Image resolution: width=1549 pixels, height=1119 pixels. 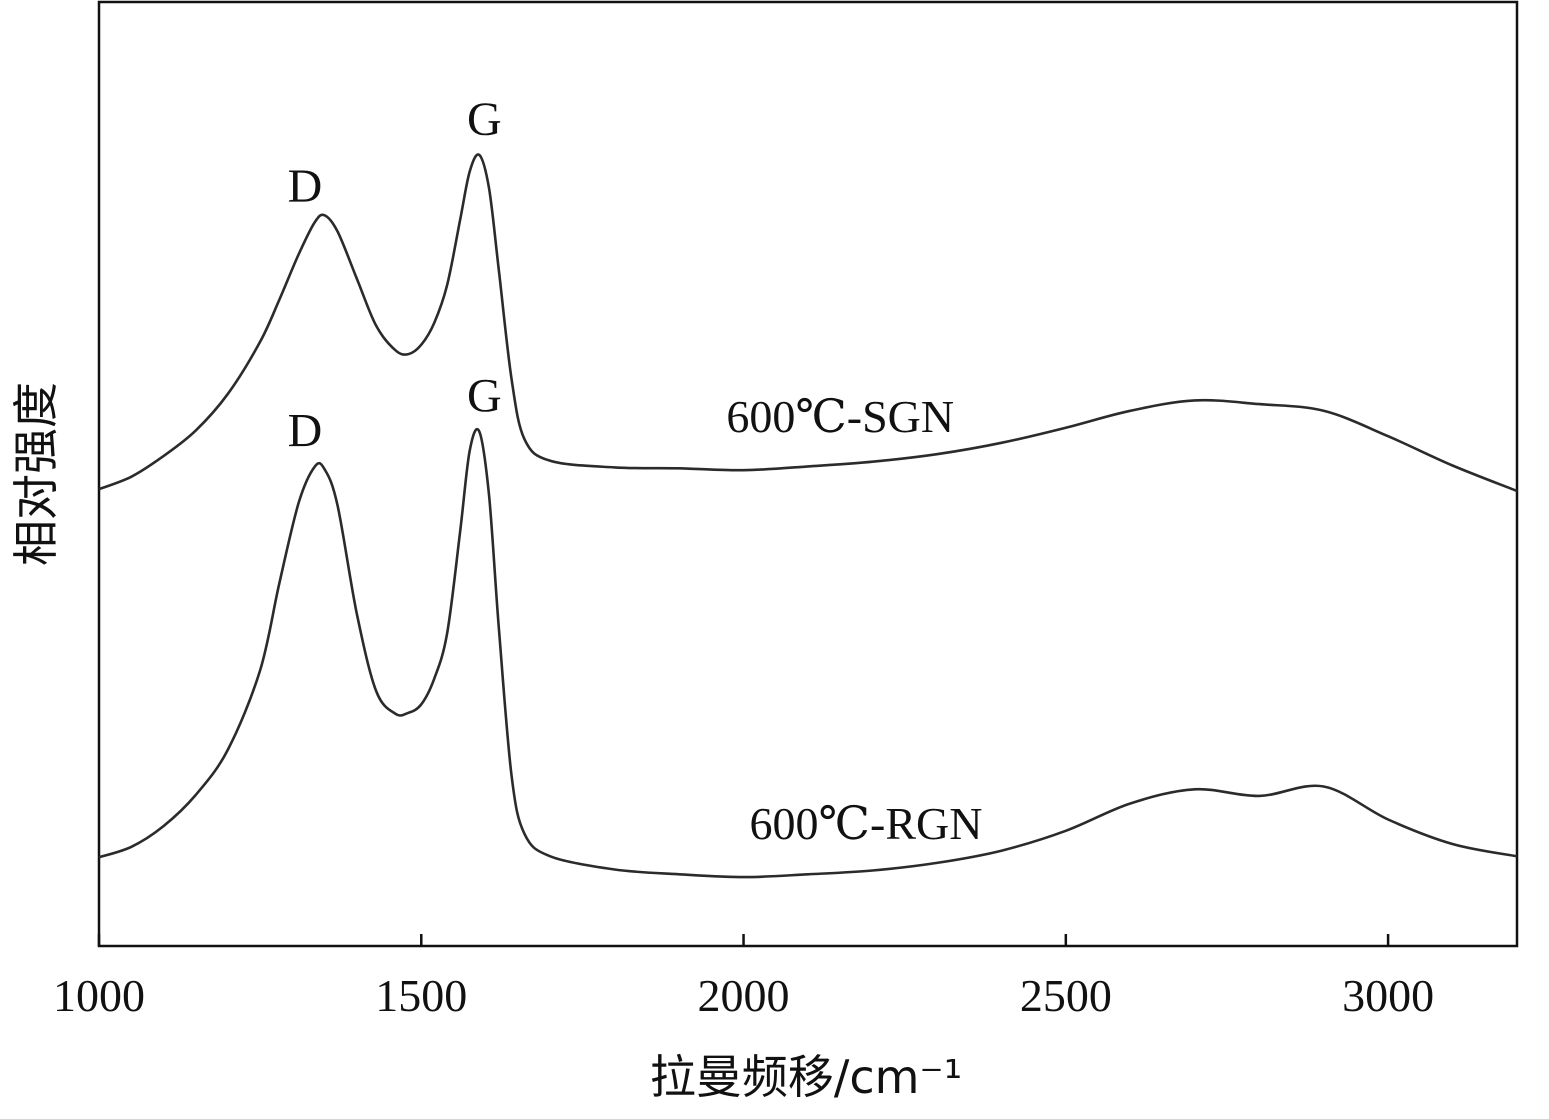 What do you see at coordinates (36, 474) in the screenshot?
I see `y-axis-title: 相对强度` at bounding box center [36, 474].